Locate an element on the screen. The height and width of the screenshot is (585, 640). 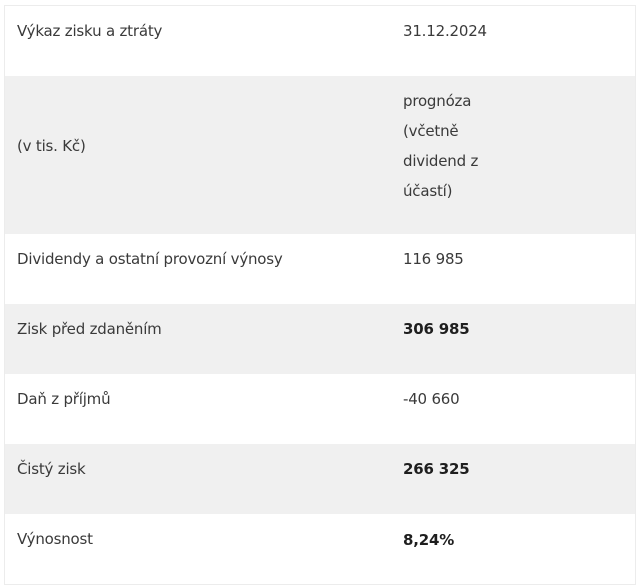
row-value: prognóza (včetně dividend z účastí) is located at coordinates (441, 146).